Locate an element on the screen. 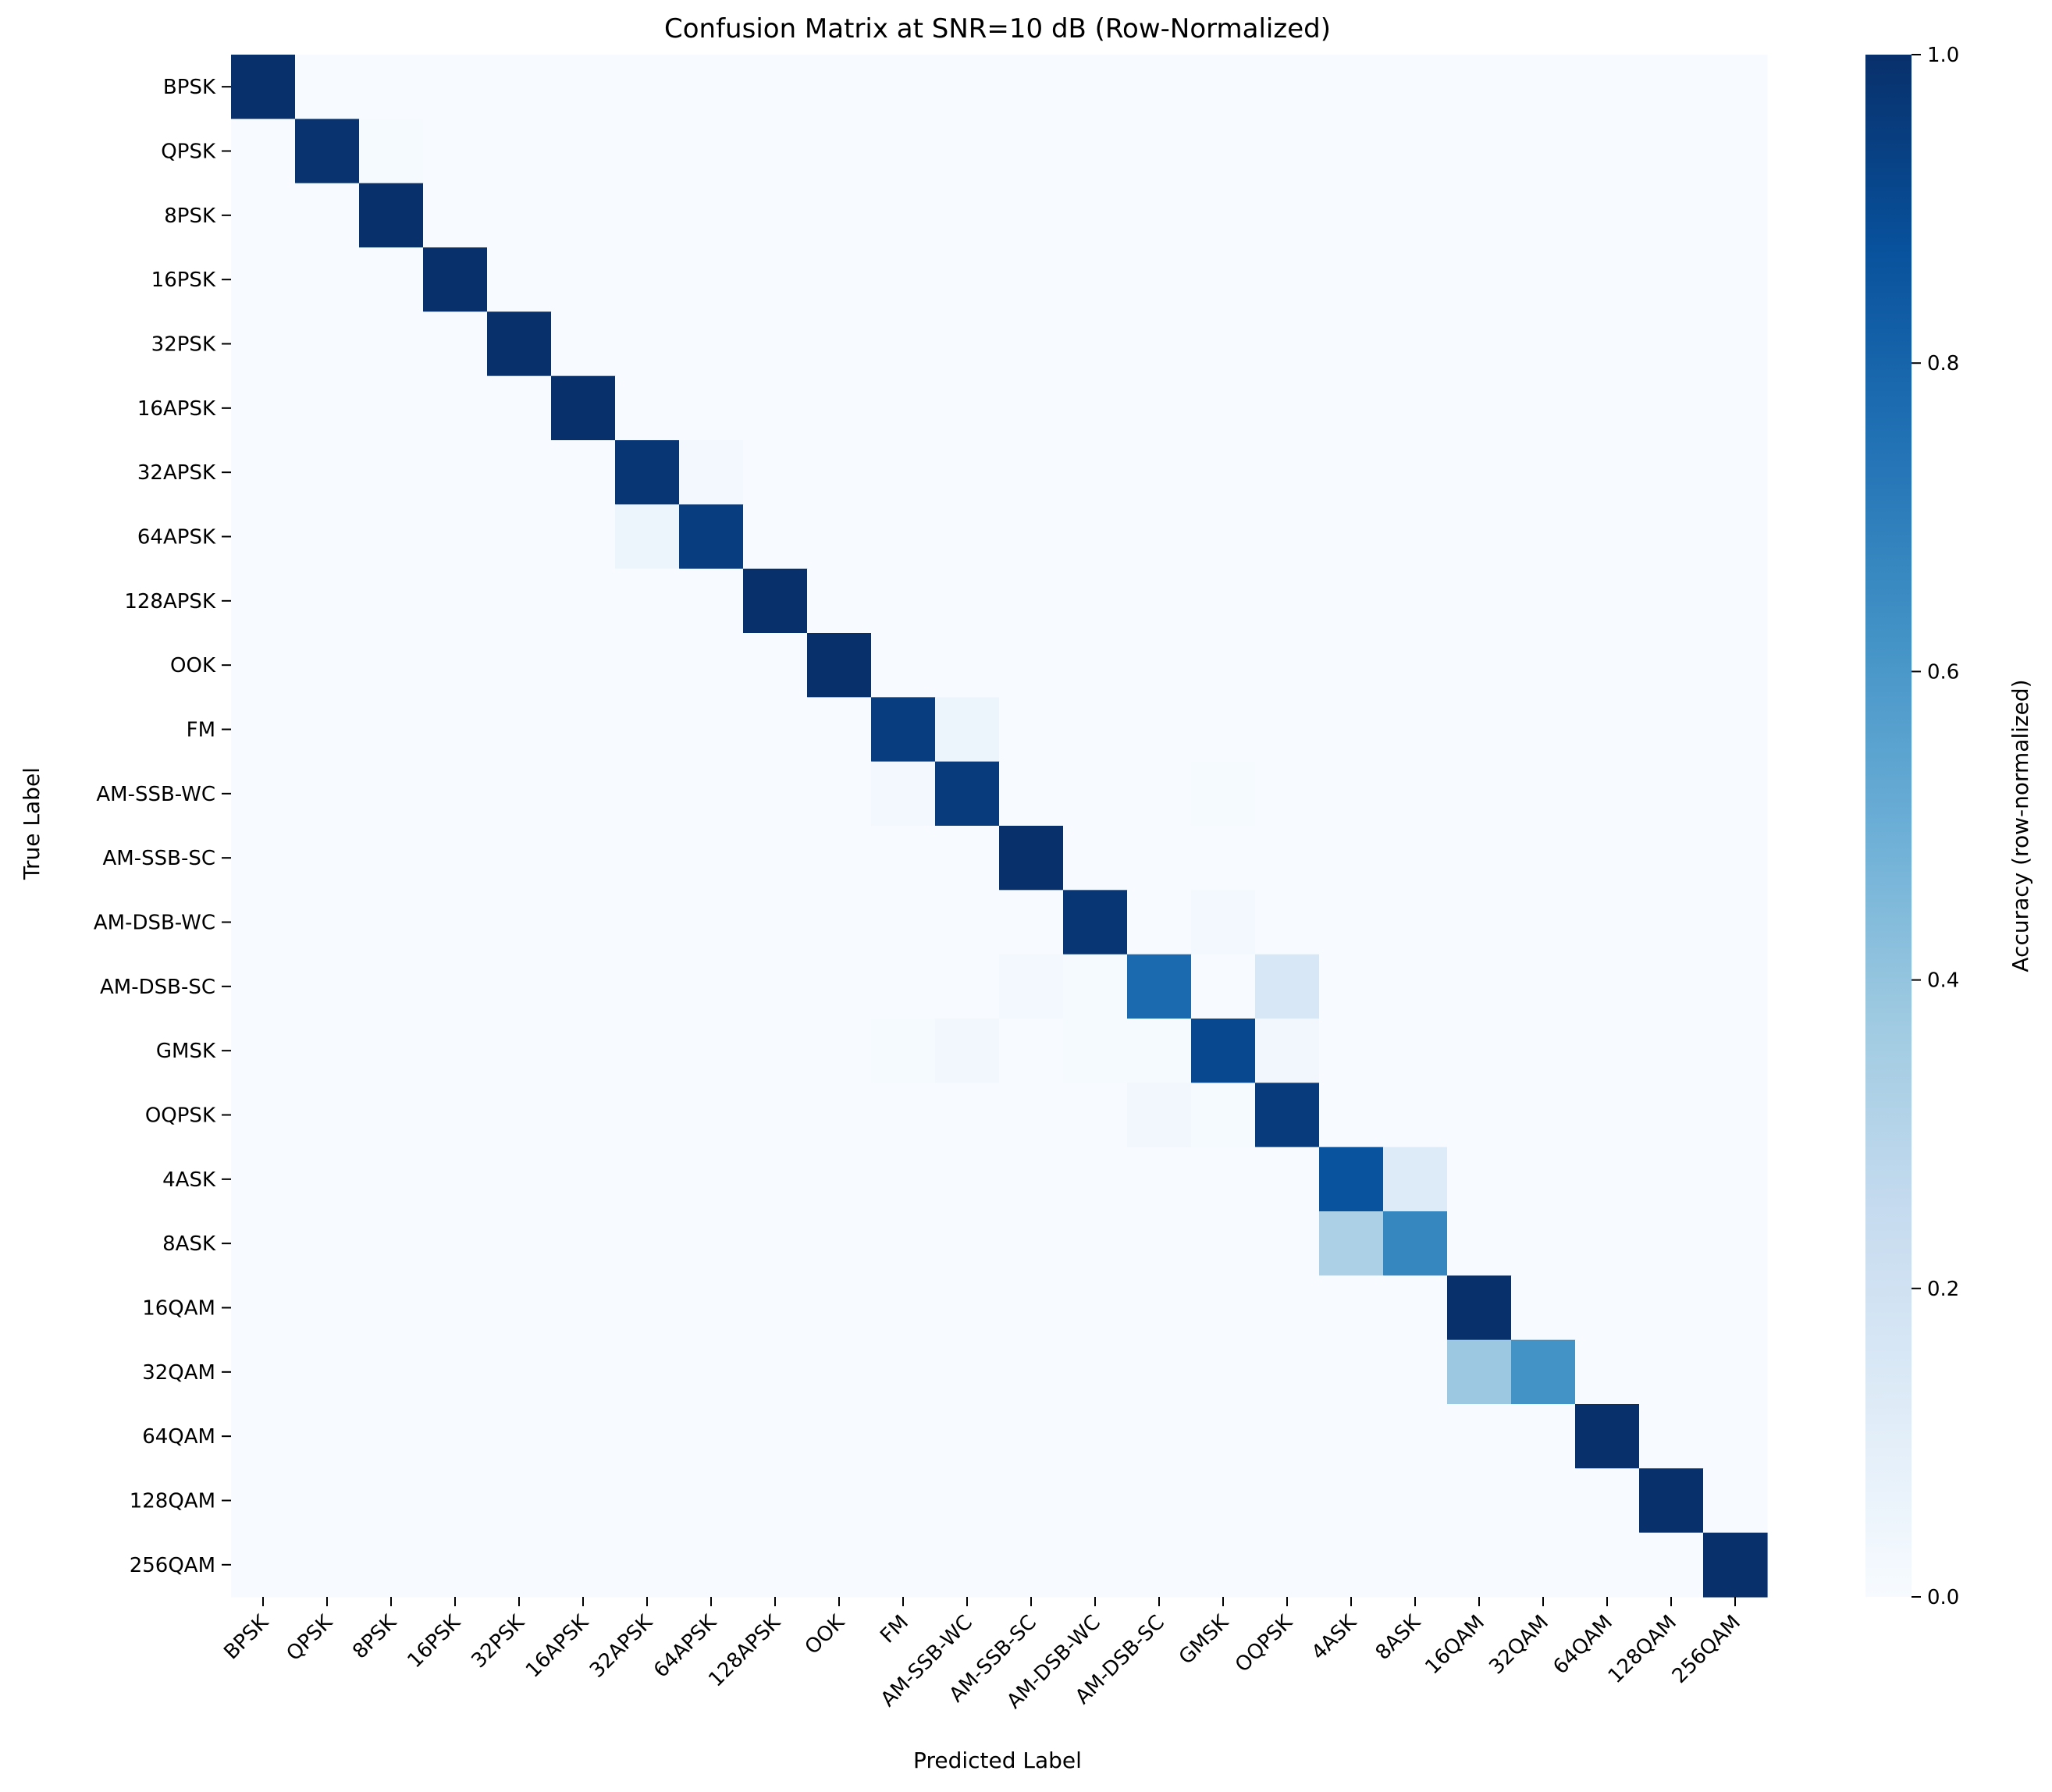  colorbar-tick-label: 0.8 is located at coordinates (1943, 363).